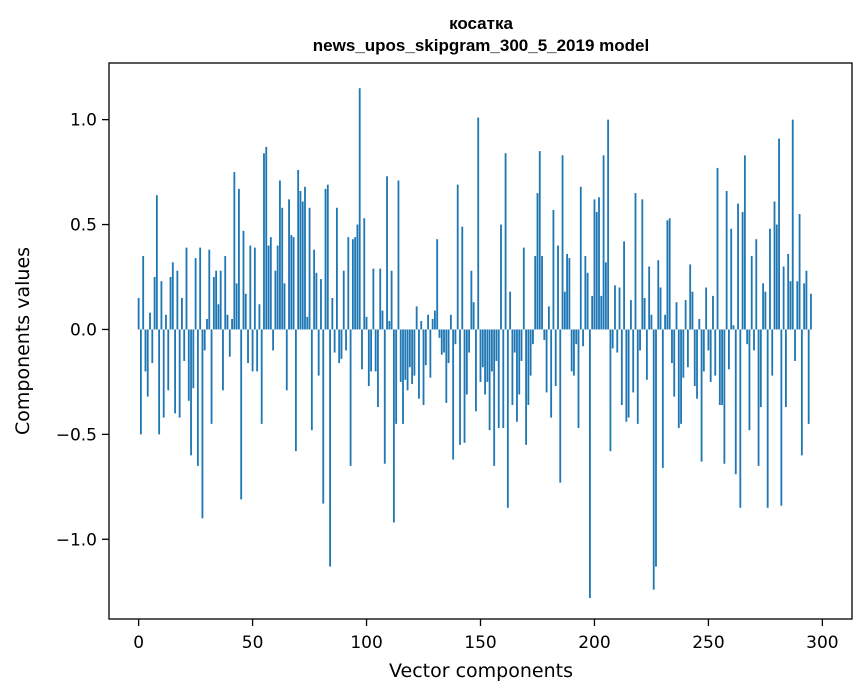 The width and height of the screenshot is (867, 696). What do you see at coordinates (366, 643) in the screenshot?
I see `x-tick-label: 100` at bounding box center [366, 643].